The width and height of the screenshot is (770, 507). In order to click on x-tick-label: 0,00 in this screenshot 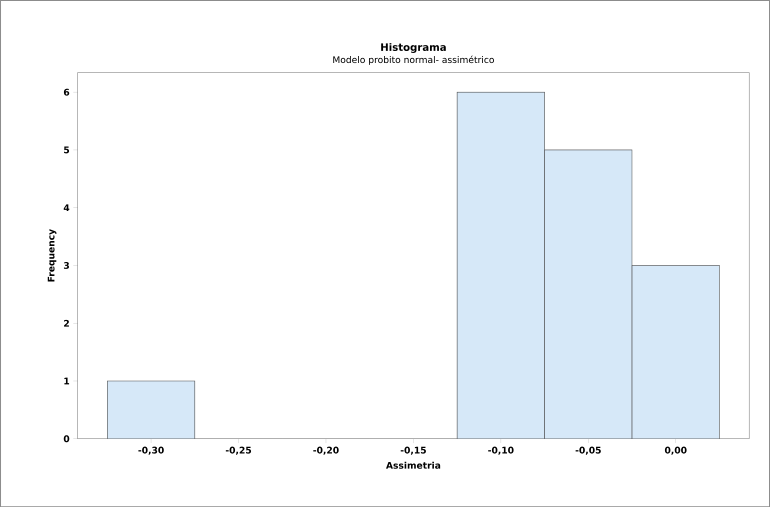, I will do `click(675, 450)`.